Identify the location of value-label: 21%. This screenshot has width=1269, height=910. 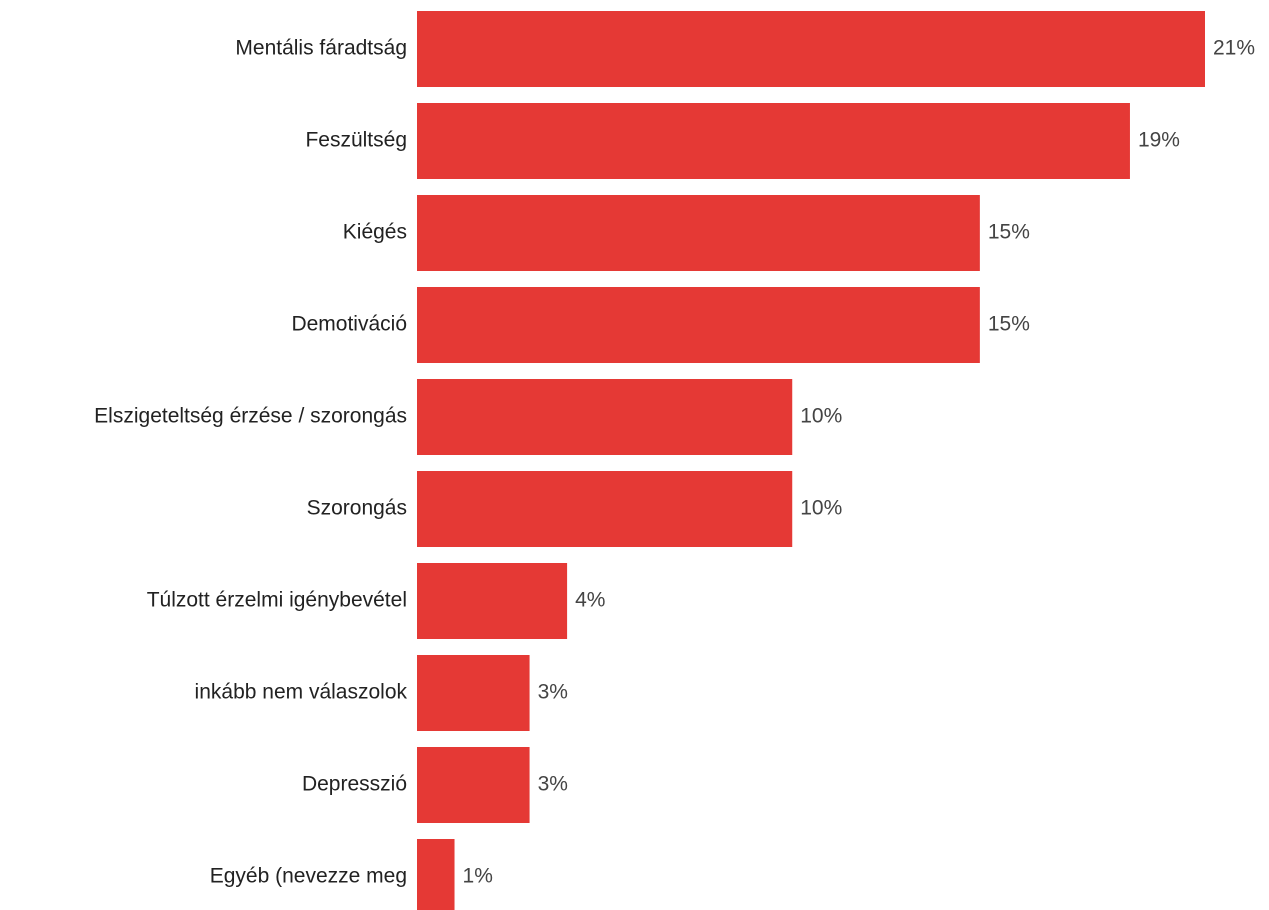
(1234, 48).